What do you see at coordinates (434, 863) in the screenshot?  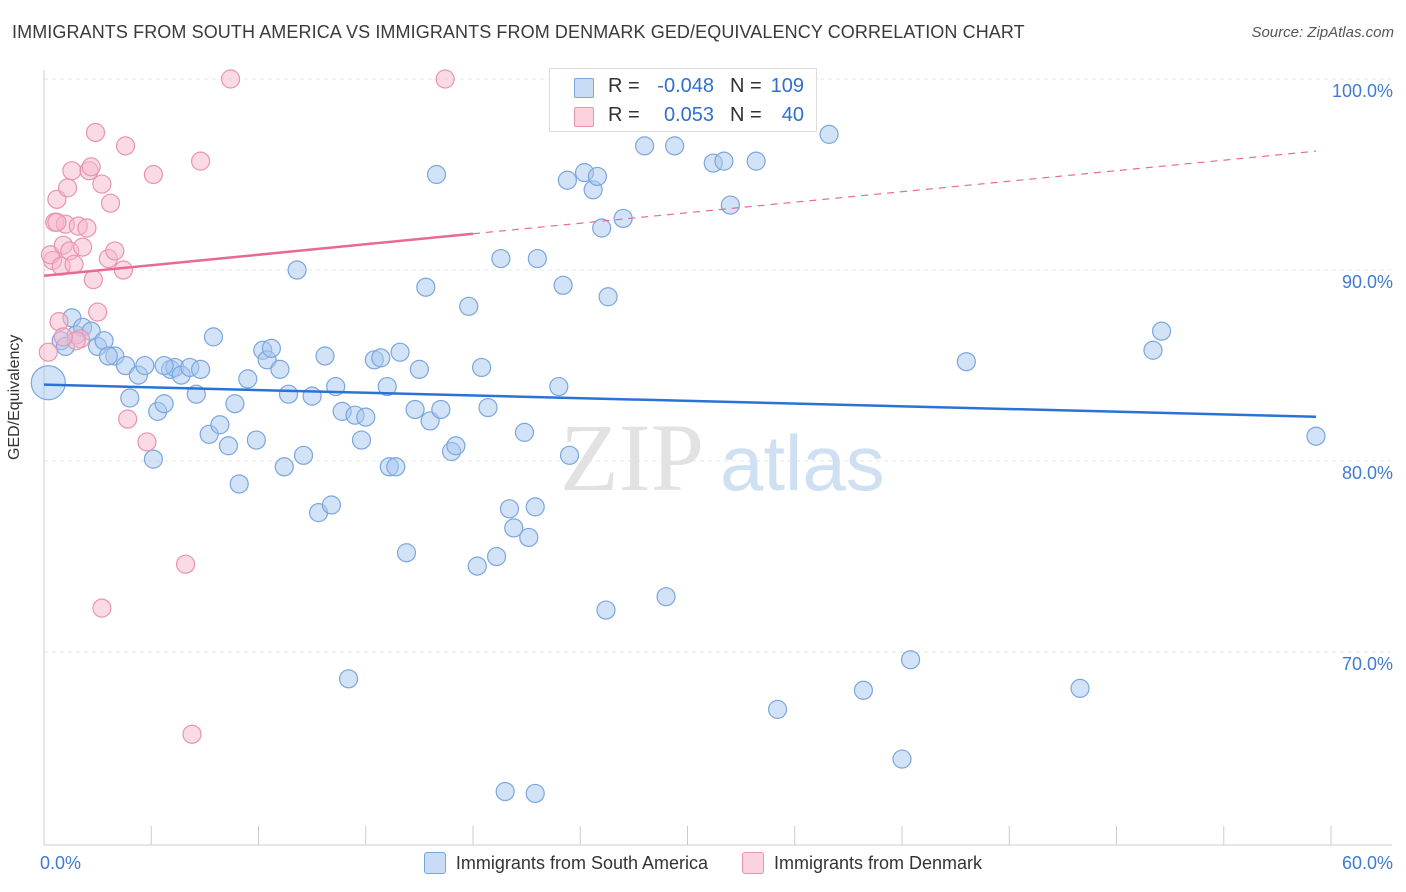 I see `legend-swatch-blue` at bounding box center [434, 863].